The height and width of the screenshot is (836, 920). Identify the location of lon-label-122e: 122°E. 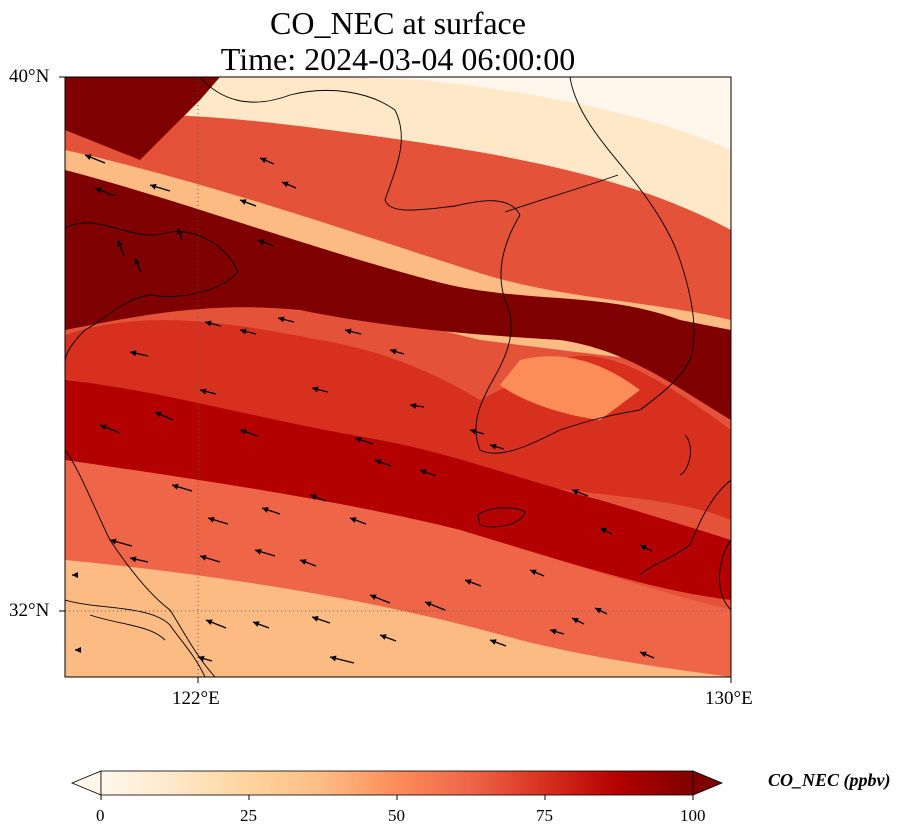
(196, 698).